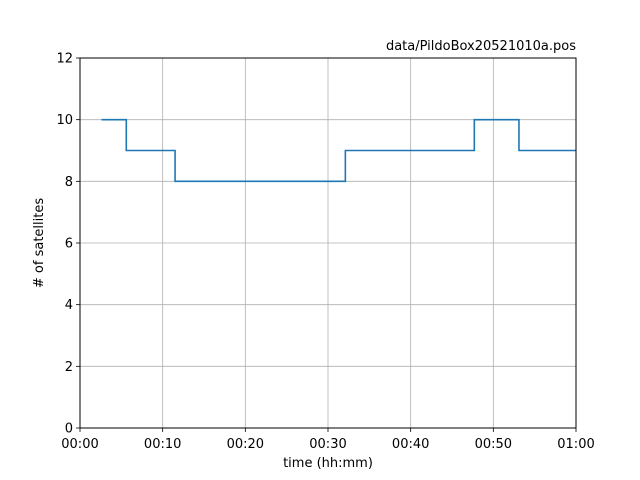 This screenshot has height=480, width=640. Describe the element at coordinates (575, 444) in the screenshot. I see `x-tick-label: 01:00` at that location.